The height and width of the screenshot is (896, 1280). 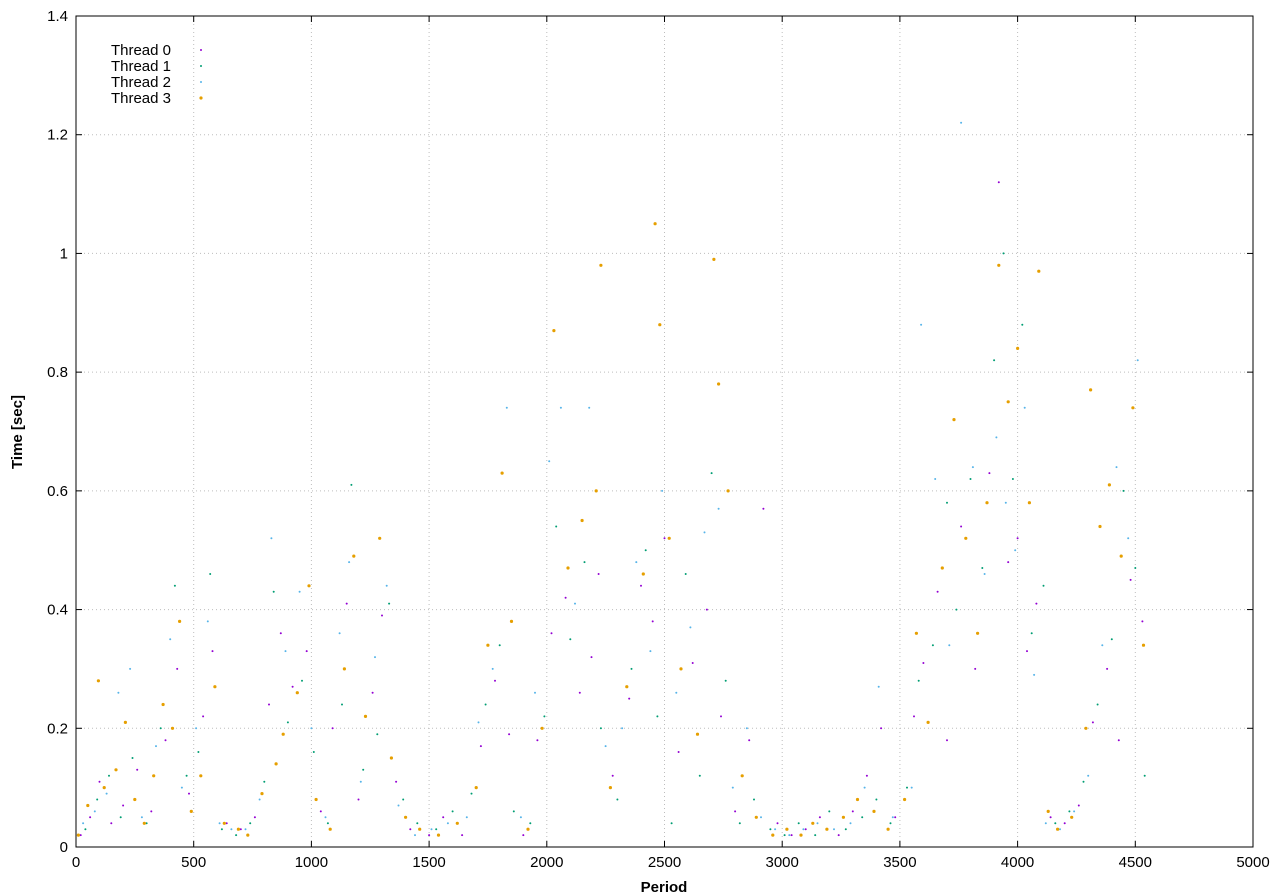 What do you see at coordinates (57, 16) in the screenshot?
I see `y-tick-label: 1.4` at bounding box center [57, 16].